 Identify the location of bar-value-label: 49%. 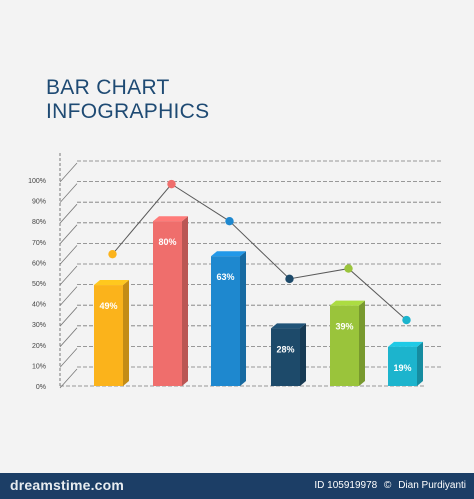
(108, 306).